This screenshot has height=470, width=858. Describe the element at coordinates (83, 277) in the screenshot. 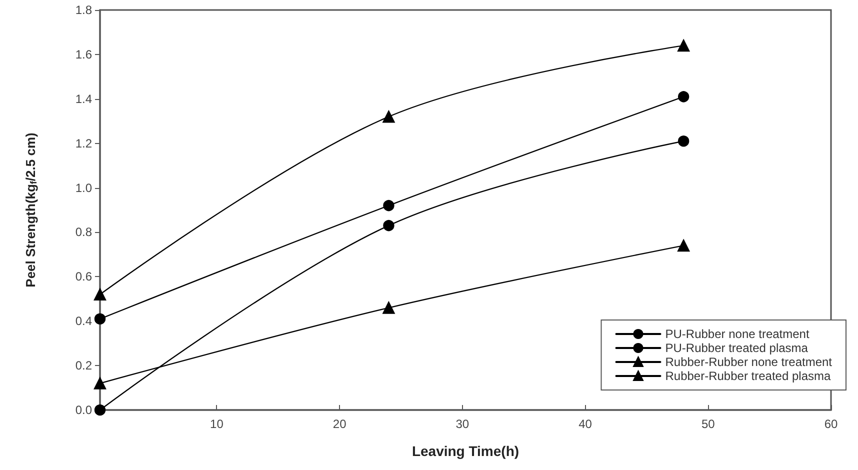

I see `y-tick-label: 0.6` at that location.